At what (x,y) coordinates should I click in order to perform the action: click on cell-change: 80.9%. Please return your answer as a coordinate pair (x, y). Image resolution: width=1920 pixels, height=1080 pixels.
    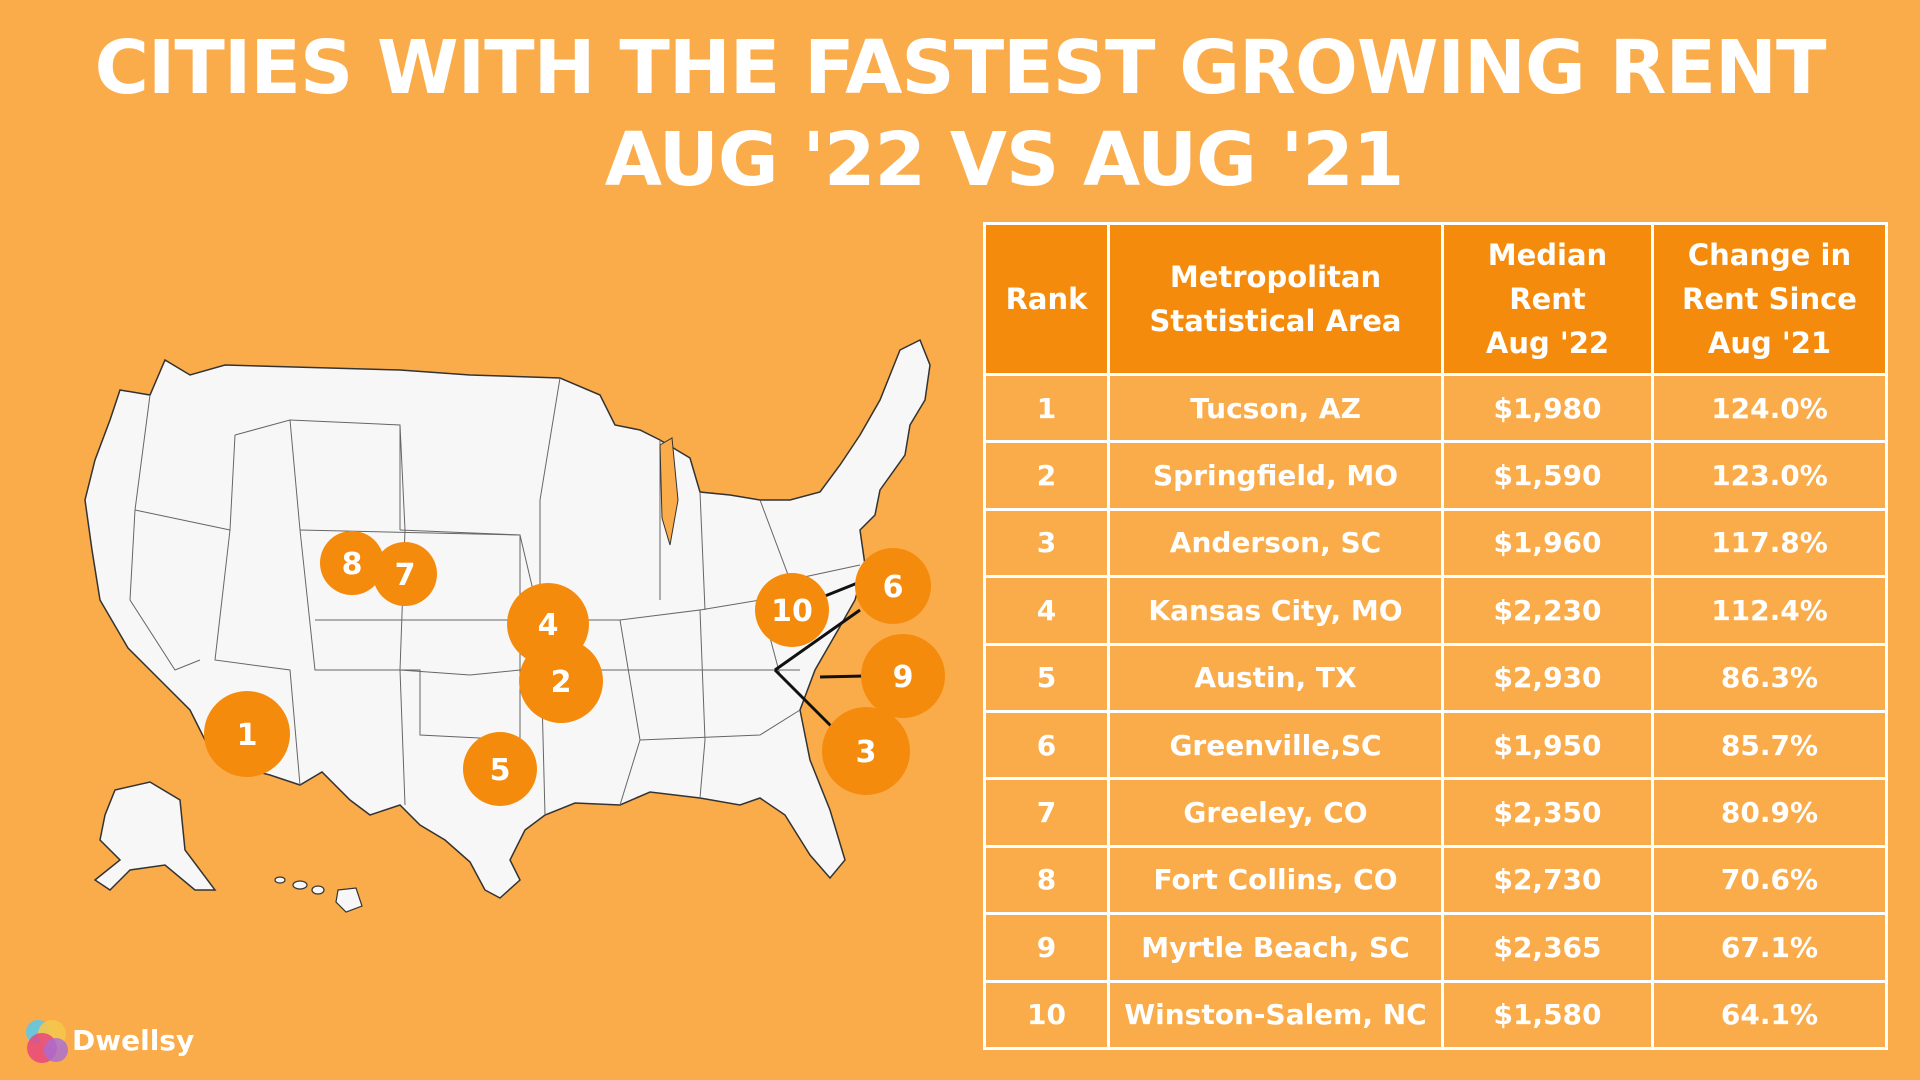
    Looking at the image, I should click on (1769, 812).